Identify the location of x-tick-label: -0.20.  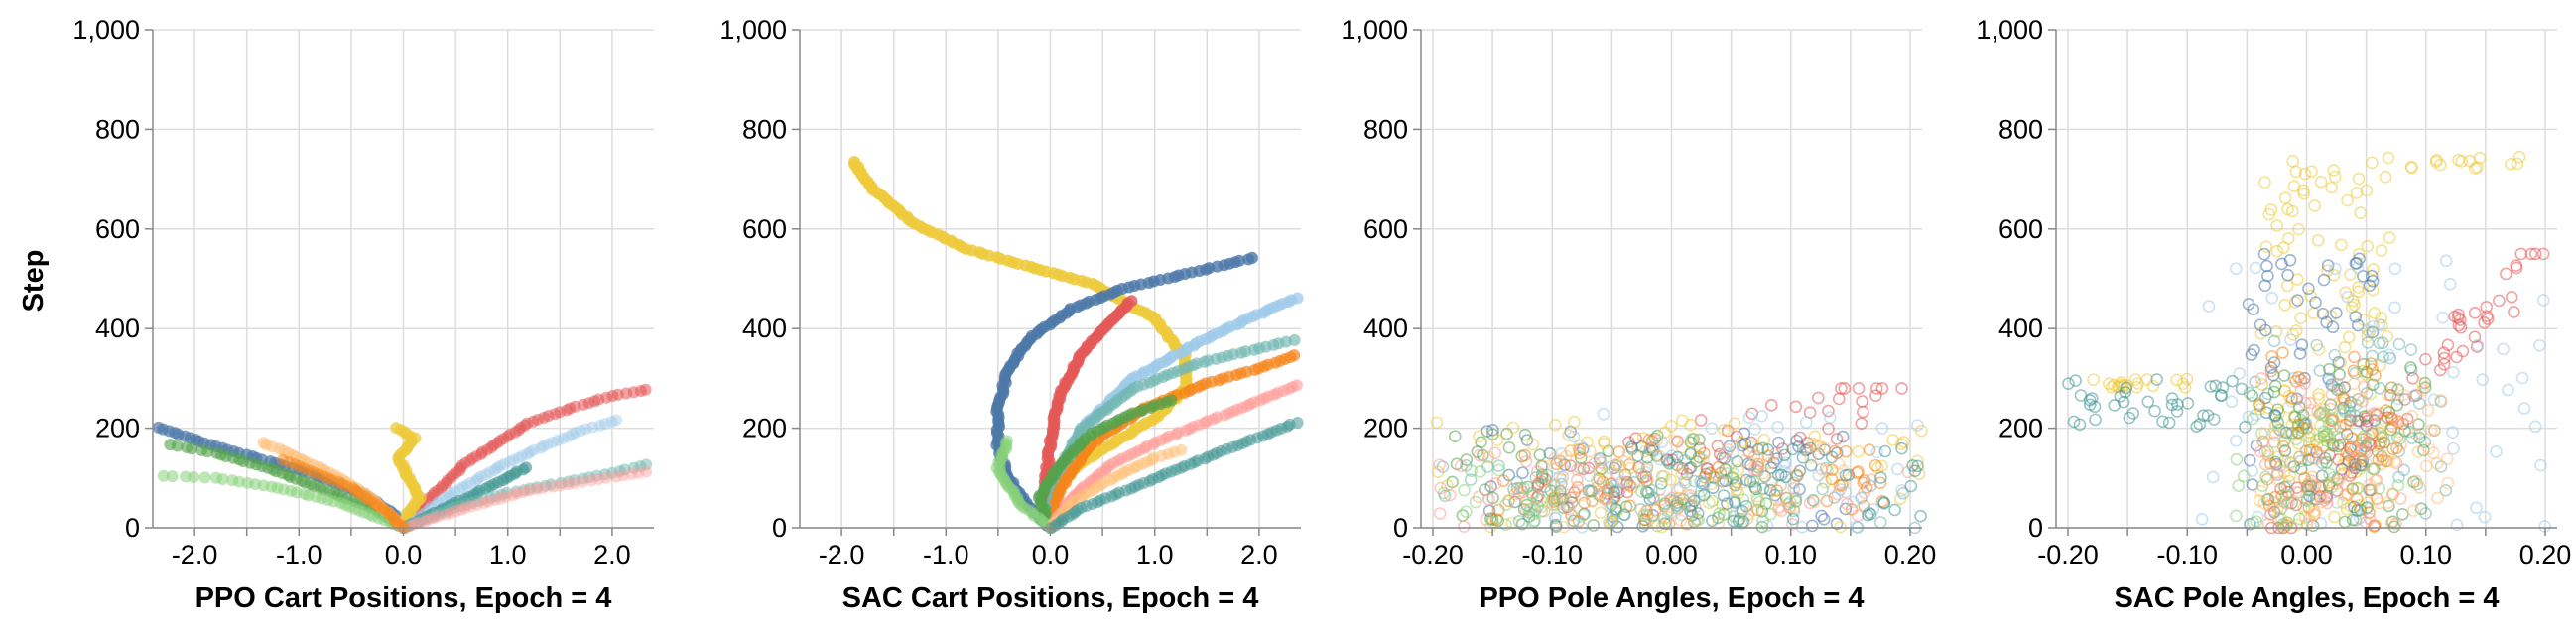
(2068, 554).